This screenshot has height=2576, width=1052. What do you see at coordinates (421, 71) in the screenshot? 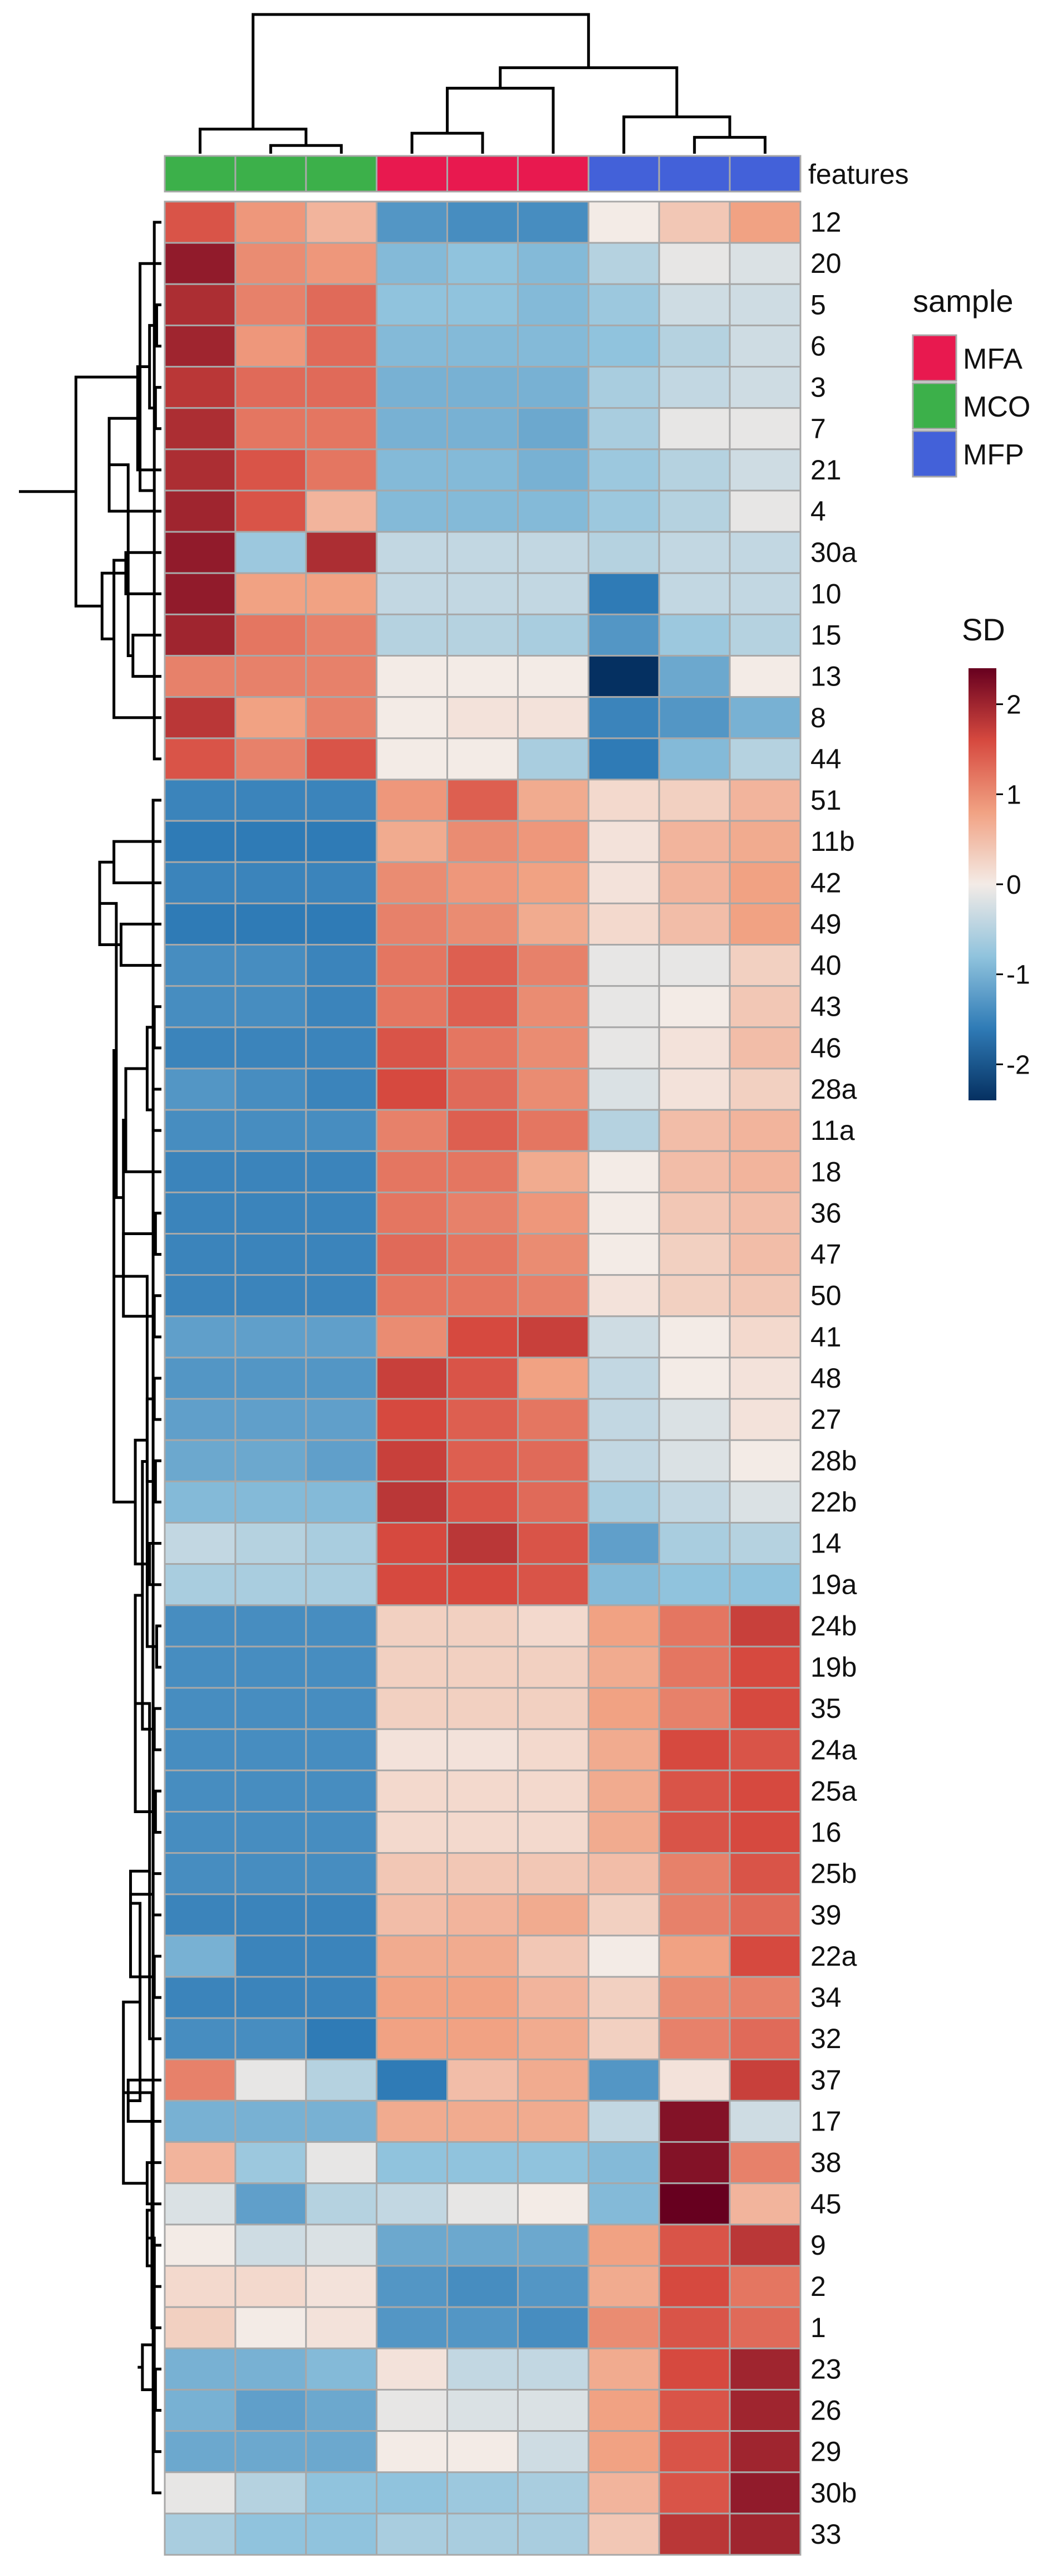
I see `column-dendrogram-link` at bounding box center [421, 71].